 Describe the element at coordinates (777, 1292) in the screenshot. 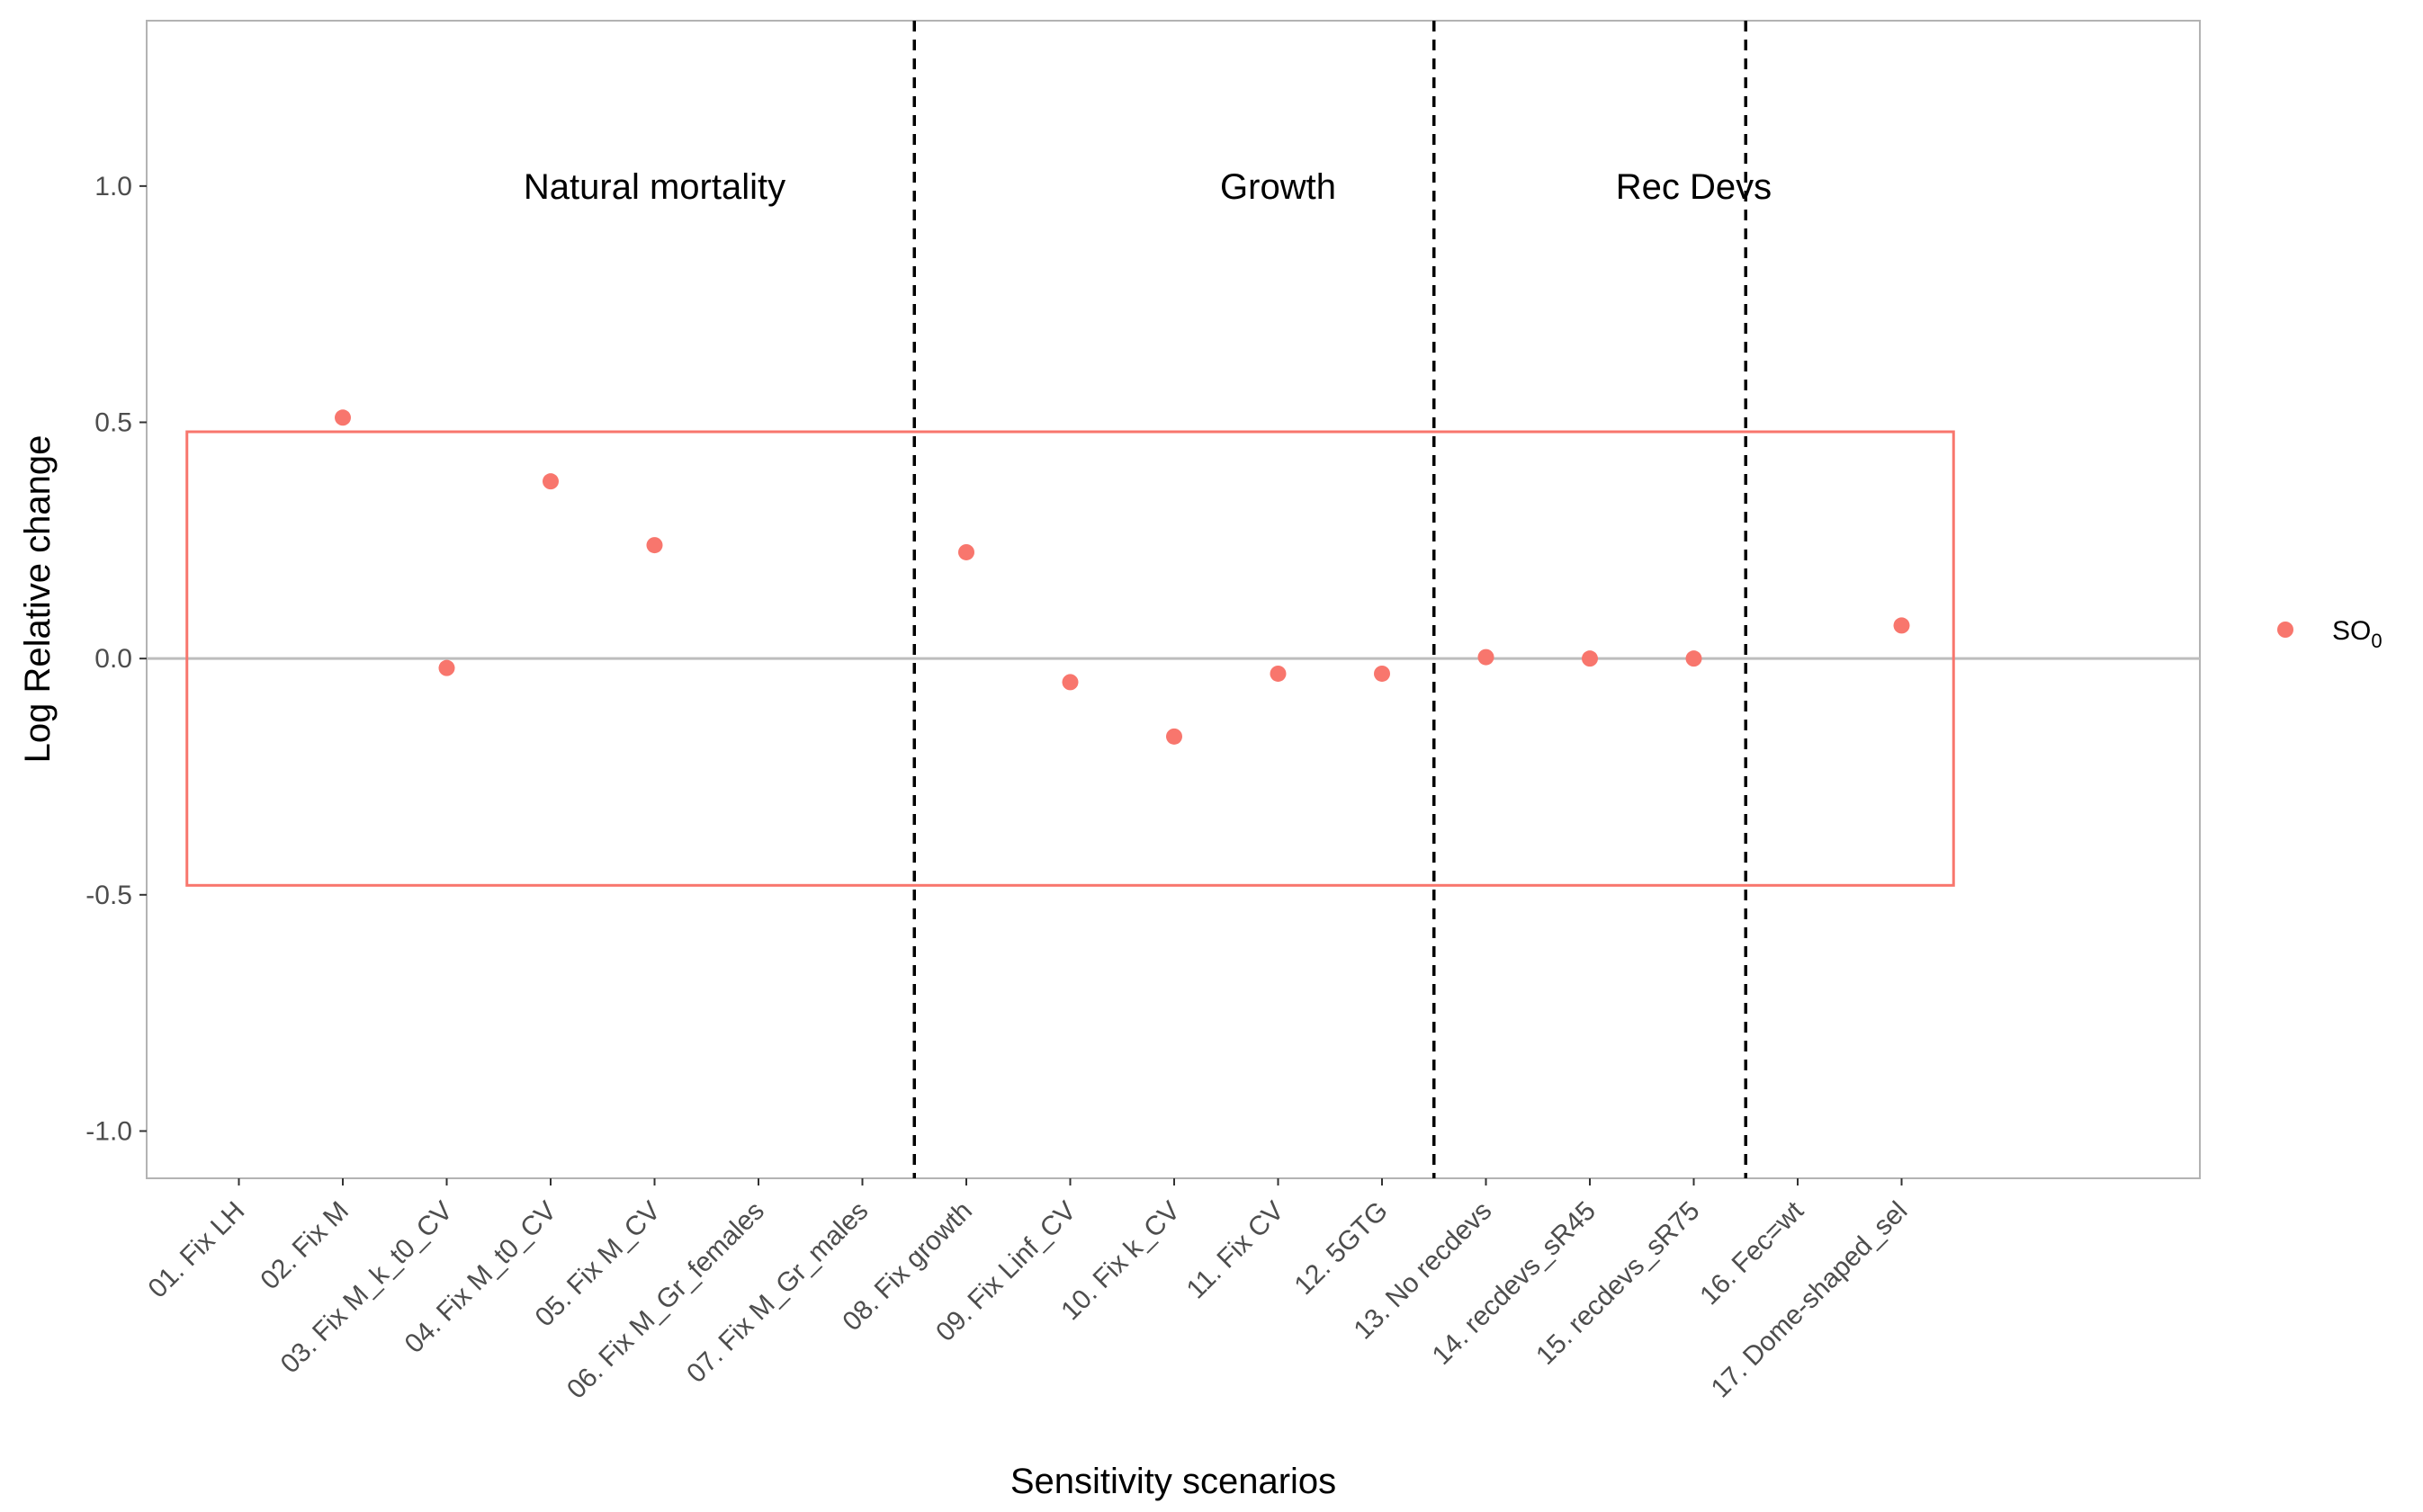

I see `x-tick-label: 07. Fix M_Gr_males` at that location.